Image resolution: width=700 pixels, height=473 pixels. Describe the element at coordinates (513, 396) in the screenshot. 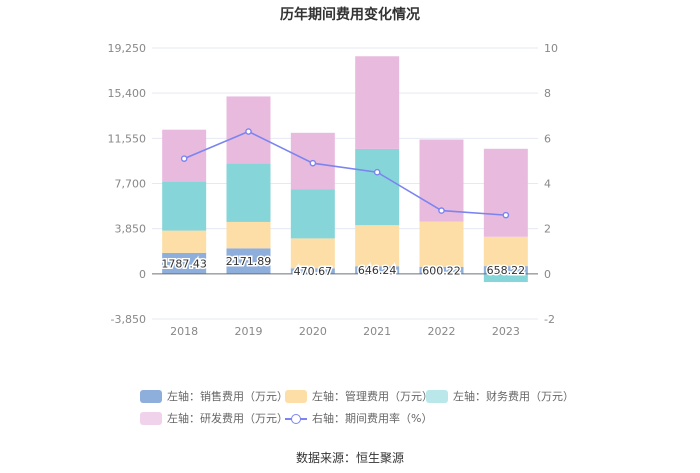

I see `legend-label-finance: 左轴：财务费用（万元）` at that location.